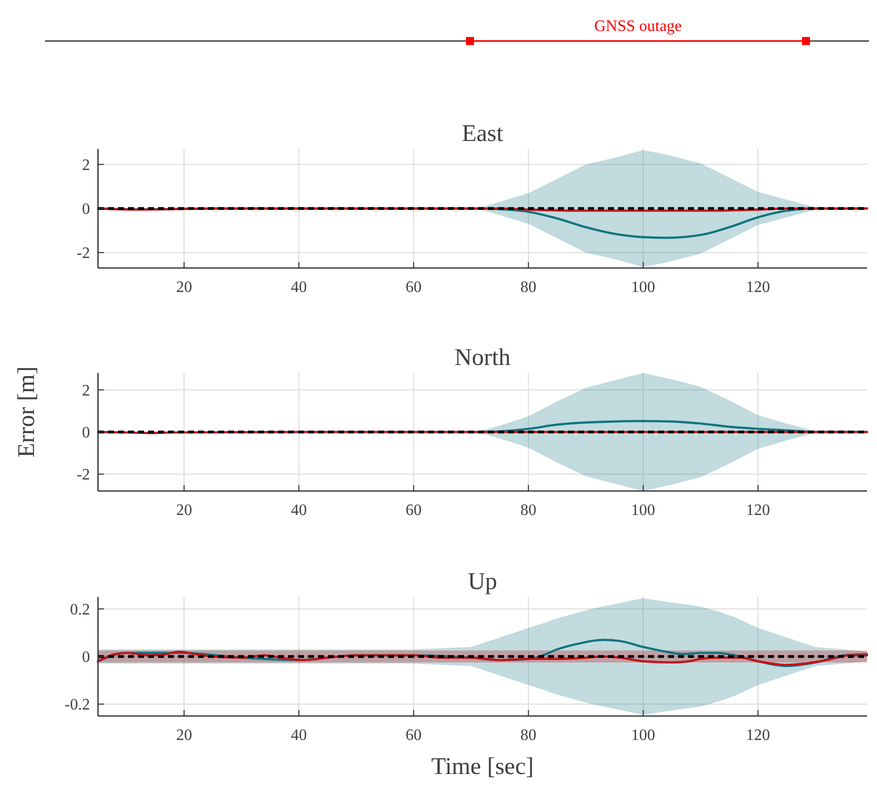  What do you see at coordinates (482, 658) in the screenshot?
I see `line-series` at bounding box center [482, 658].